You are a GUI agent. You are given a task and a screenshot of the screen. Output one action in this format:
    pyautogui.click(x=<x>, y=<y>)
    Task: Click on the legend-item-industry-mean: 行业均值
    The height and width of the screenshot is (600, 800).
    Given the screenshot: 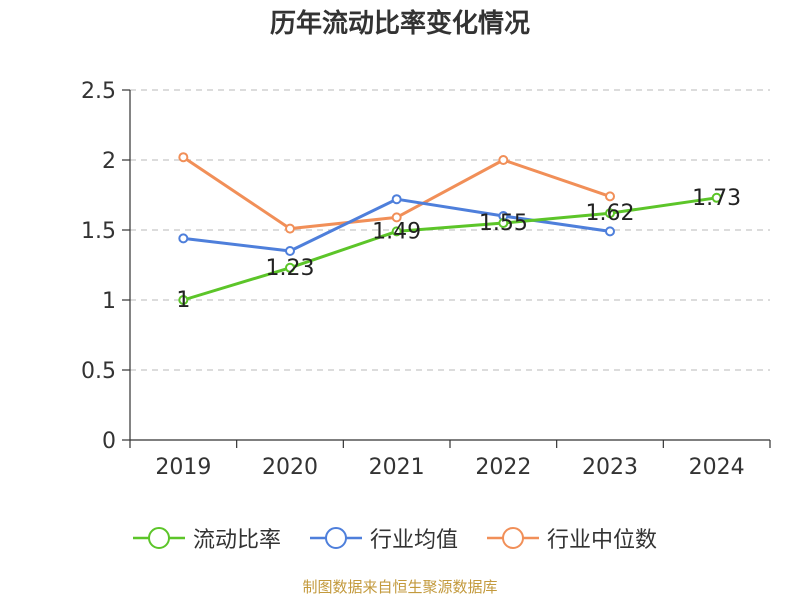 What is the action you would take?
    pyautogui.click(x=384, y=538)
    